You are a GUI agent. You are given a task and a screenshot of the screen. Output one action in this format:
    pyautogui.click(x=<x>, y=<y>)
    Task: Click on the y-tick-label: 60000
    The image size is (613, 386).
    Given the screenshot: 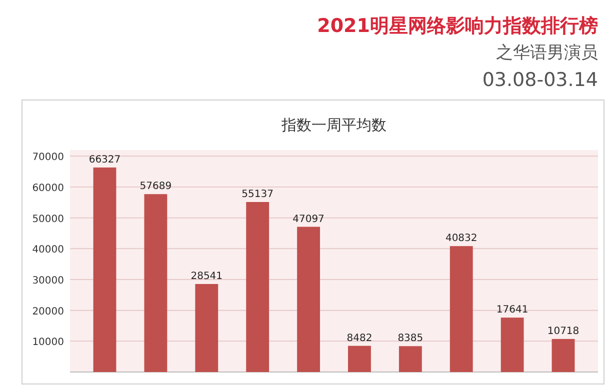 What is the action you would take?
    pyautogui.click(x=48, y=188)
    